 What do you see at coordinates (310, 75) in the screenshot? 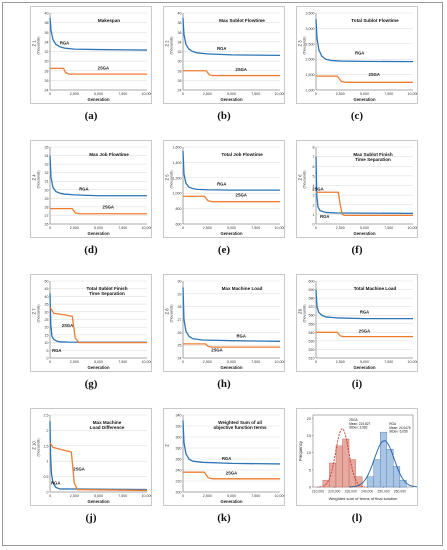
I see `y-tick-label: 1,500` at bounding box center [310, 75].